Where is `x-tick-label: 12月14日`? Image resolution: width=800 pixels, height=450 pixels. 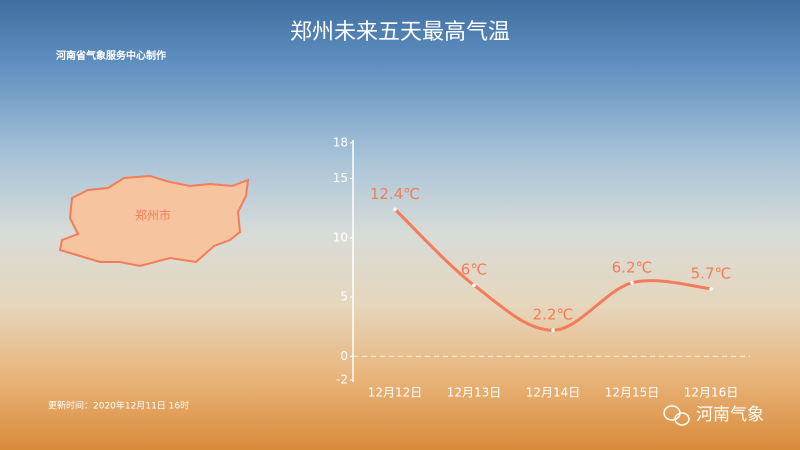
x-tick-label: 12月14日 is located at coordinates (553, 393).